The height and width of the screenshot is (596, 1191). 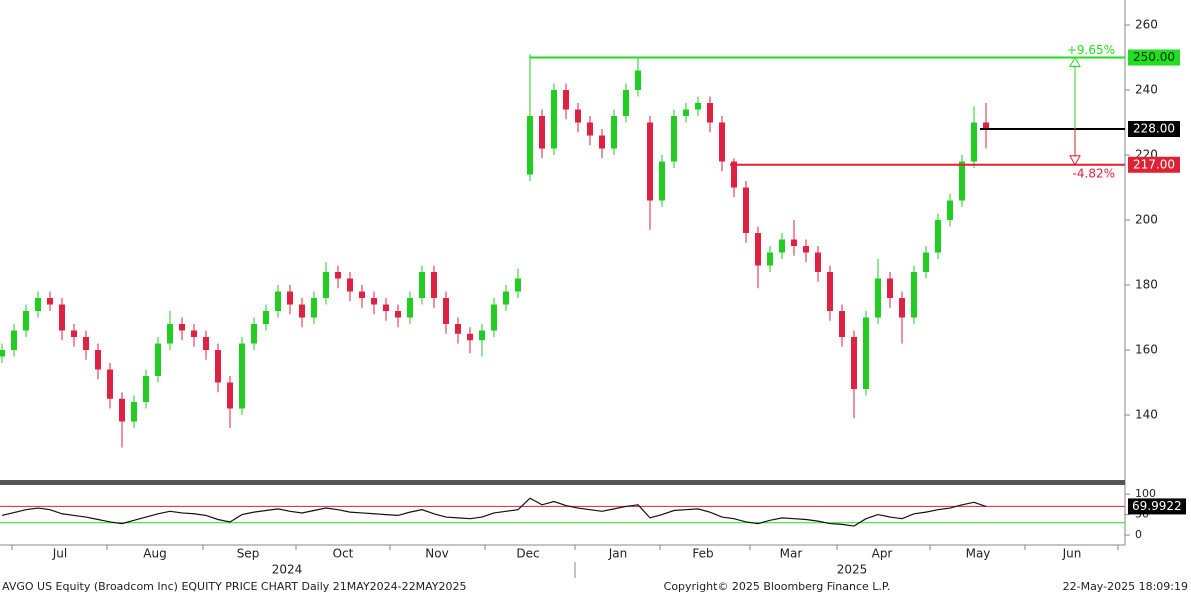 What do you see at coordinates (1138, 534) in the screenshot?
I see `rsi-tick-label: 0` at bounding box center [1138, 534].